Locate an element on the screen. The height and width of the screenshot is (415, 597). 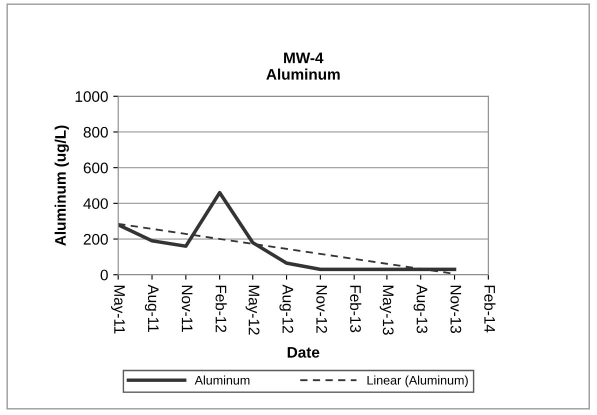
y-tick-label: 200 is located at coordinates (96, 239).